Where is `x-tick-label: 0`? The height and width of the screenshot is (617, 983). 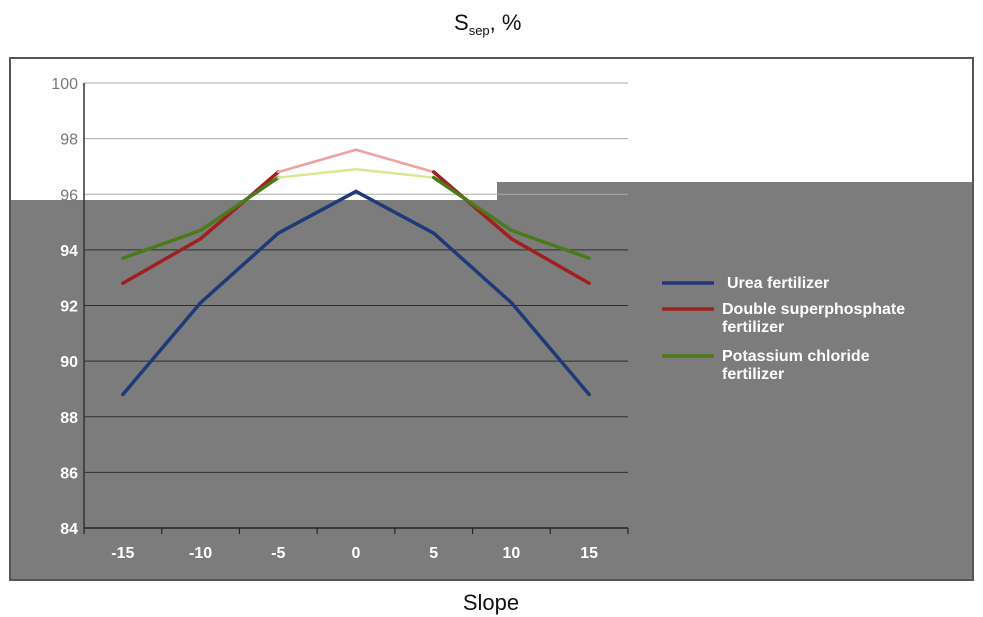 x-tick-label: 0 is located at coordinates (356, 553).